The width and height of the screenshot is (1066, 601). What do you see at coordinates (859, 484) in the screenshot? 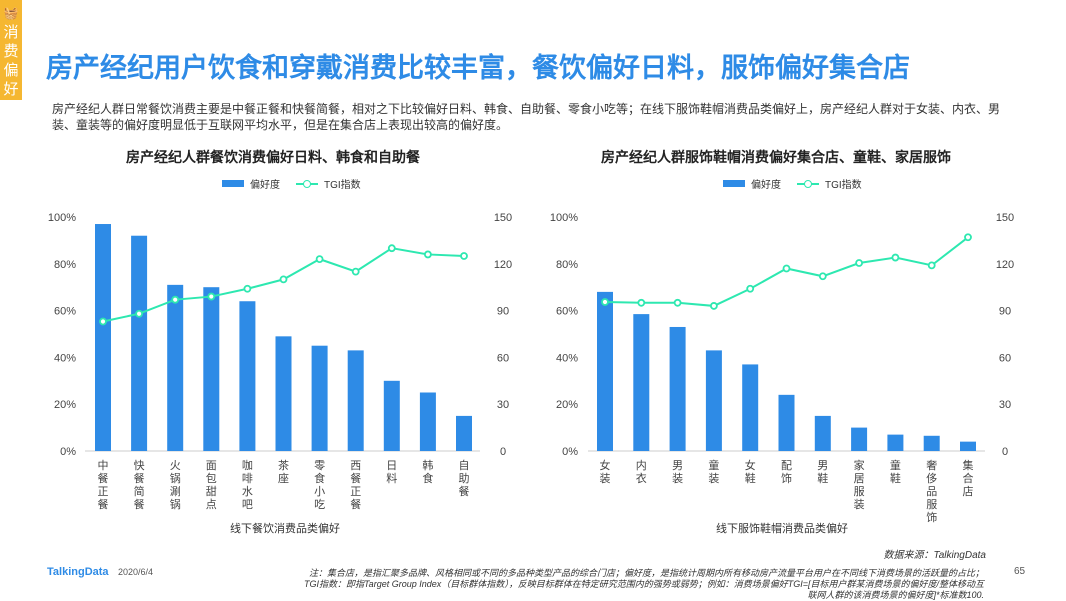
I see `x-tick-label: 家居服装` at bounding box center [859, 484].